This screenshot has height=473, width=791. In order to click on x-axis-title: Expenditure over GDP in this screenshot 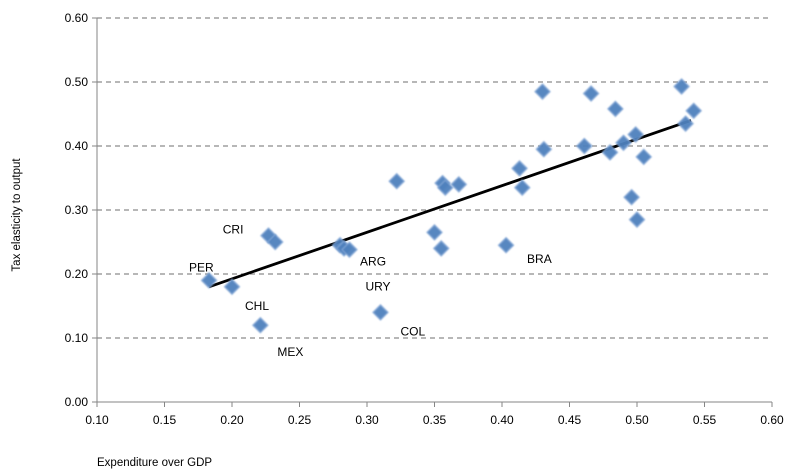, I will do `click(154, 463)`.